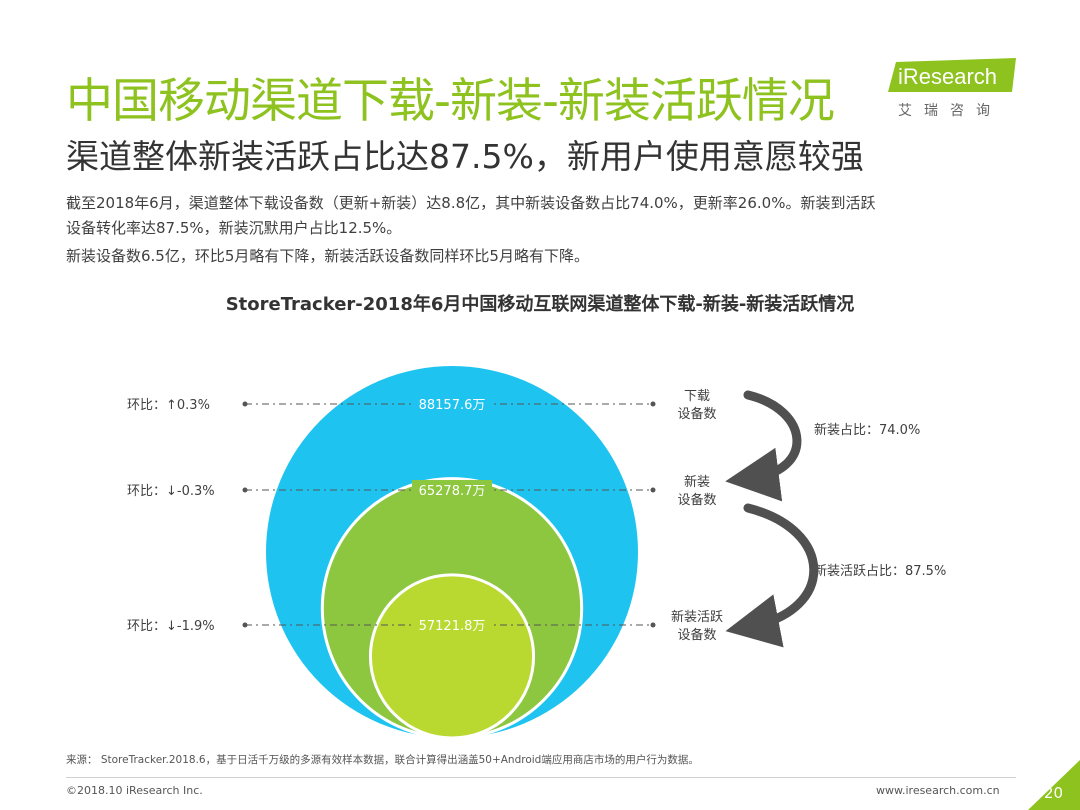  I want to click on mom-label: 环比：↑0.3%, so click(168, 405).